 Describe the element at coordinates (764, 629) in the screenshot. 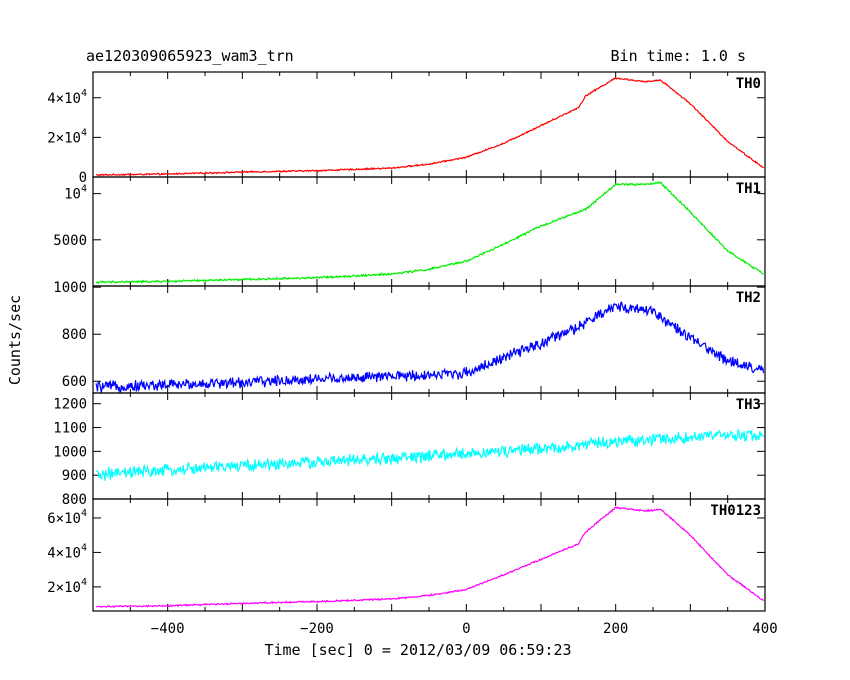

I see `x-tick-label: 400` at that location.